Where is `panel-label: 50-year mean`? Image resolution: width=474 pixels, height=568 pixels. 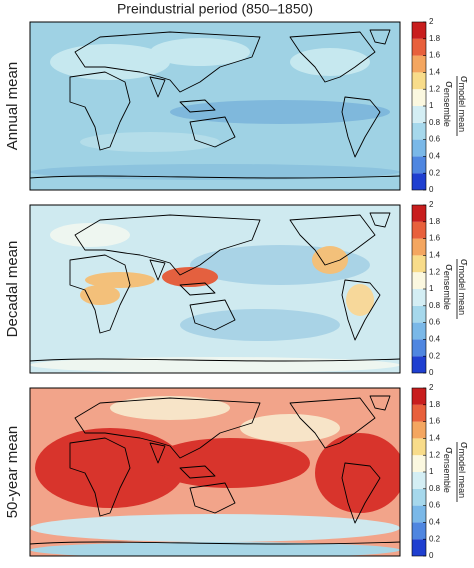
panel-label: 50-year mean is located at coordinates (12, 472).